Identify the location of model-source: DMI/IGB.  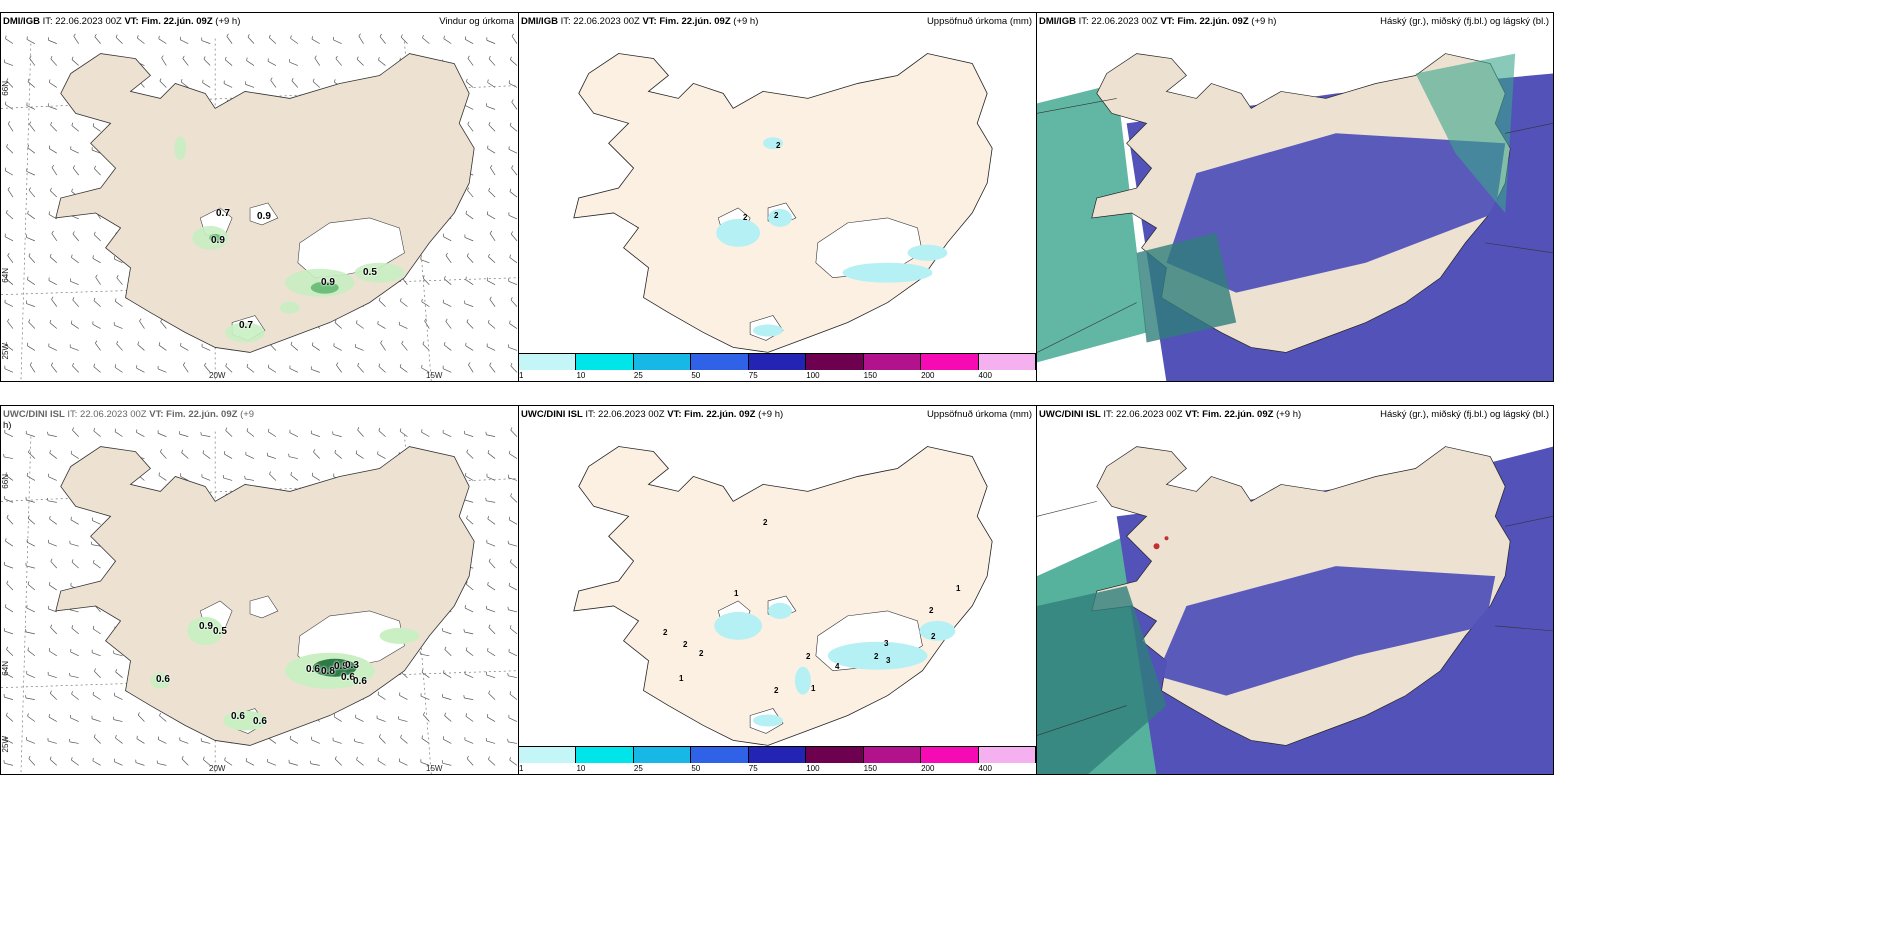
(1057, 21).